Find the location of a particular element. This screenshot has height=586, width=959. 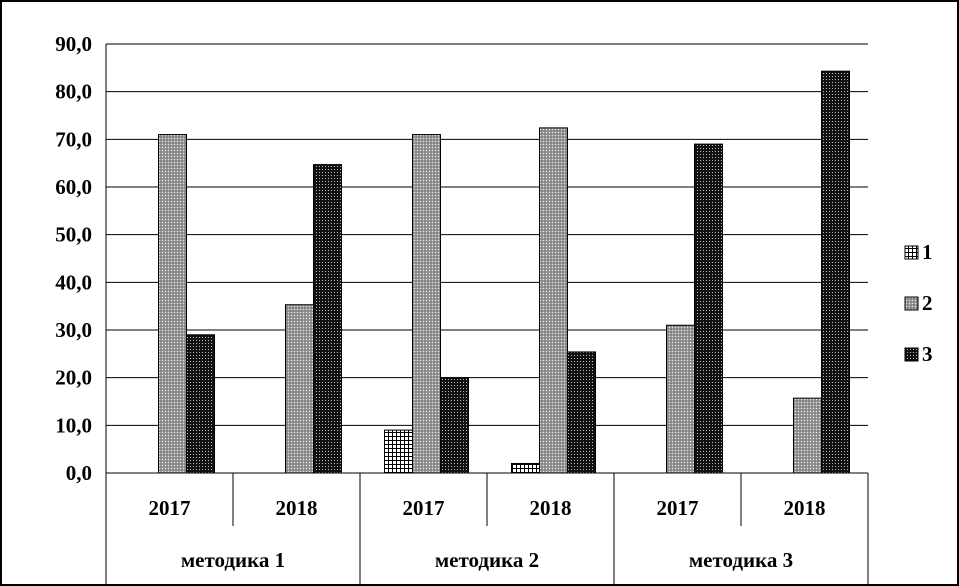

y-tick-label: 60,0 is located at coordinates (73, 187).